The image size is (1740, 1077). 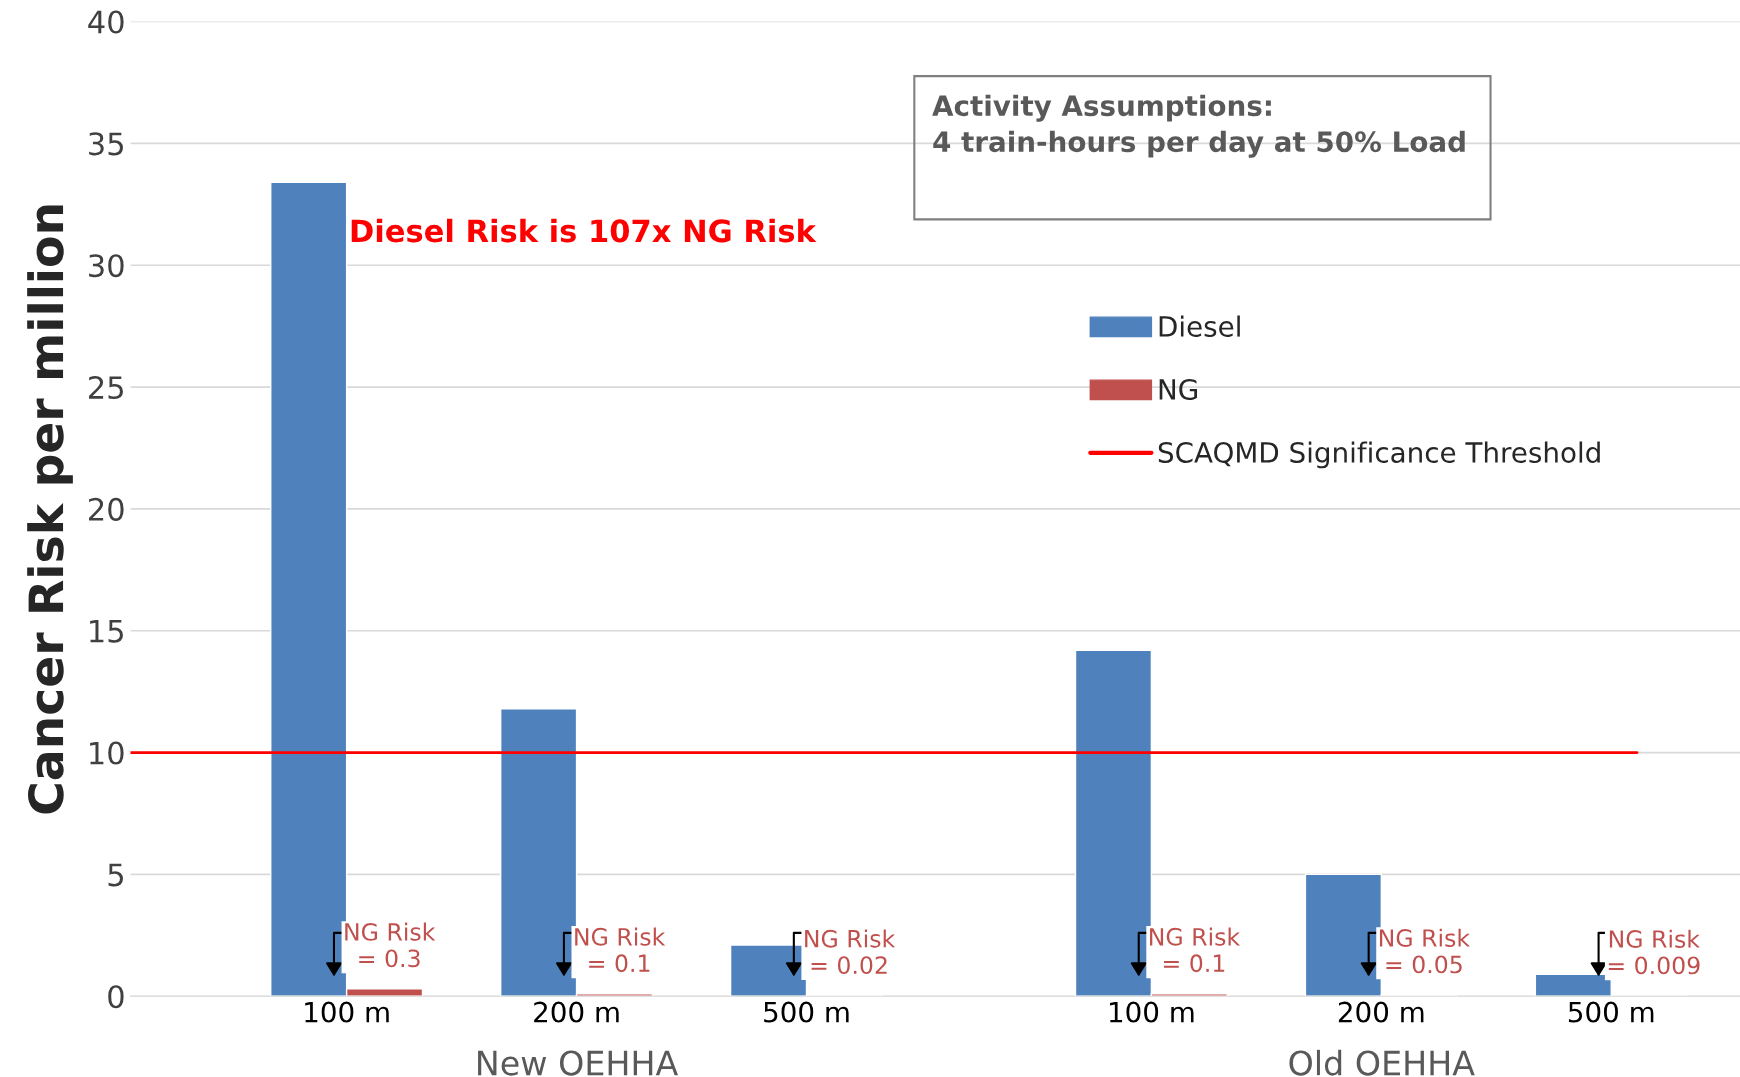 I want to click on y-tick-label: 35, so click(x=106, y=144).